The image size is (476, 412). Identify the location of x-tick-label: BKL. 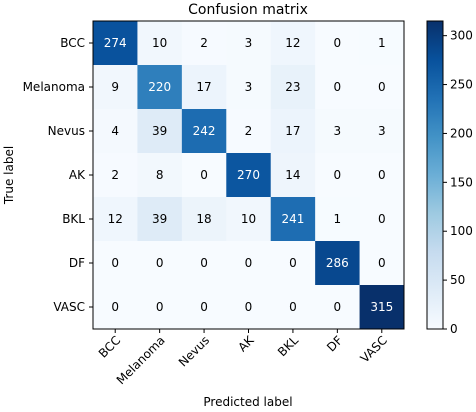
(288, 346).